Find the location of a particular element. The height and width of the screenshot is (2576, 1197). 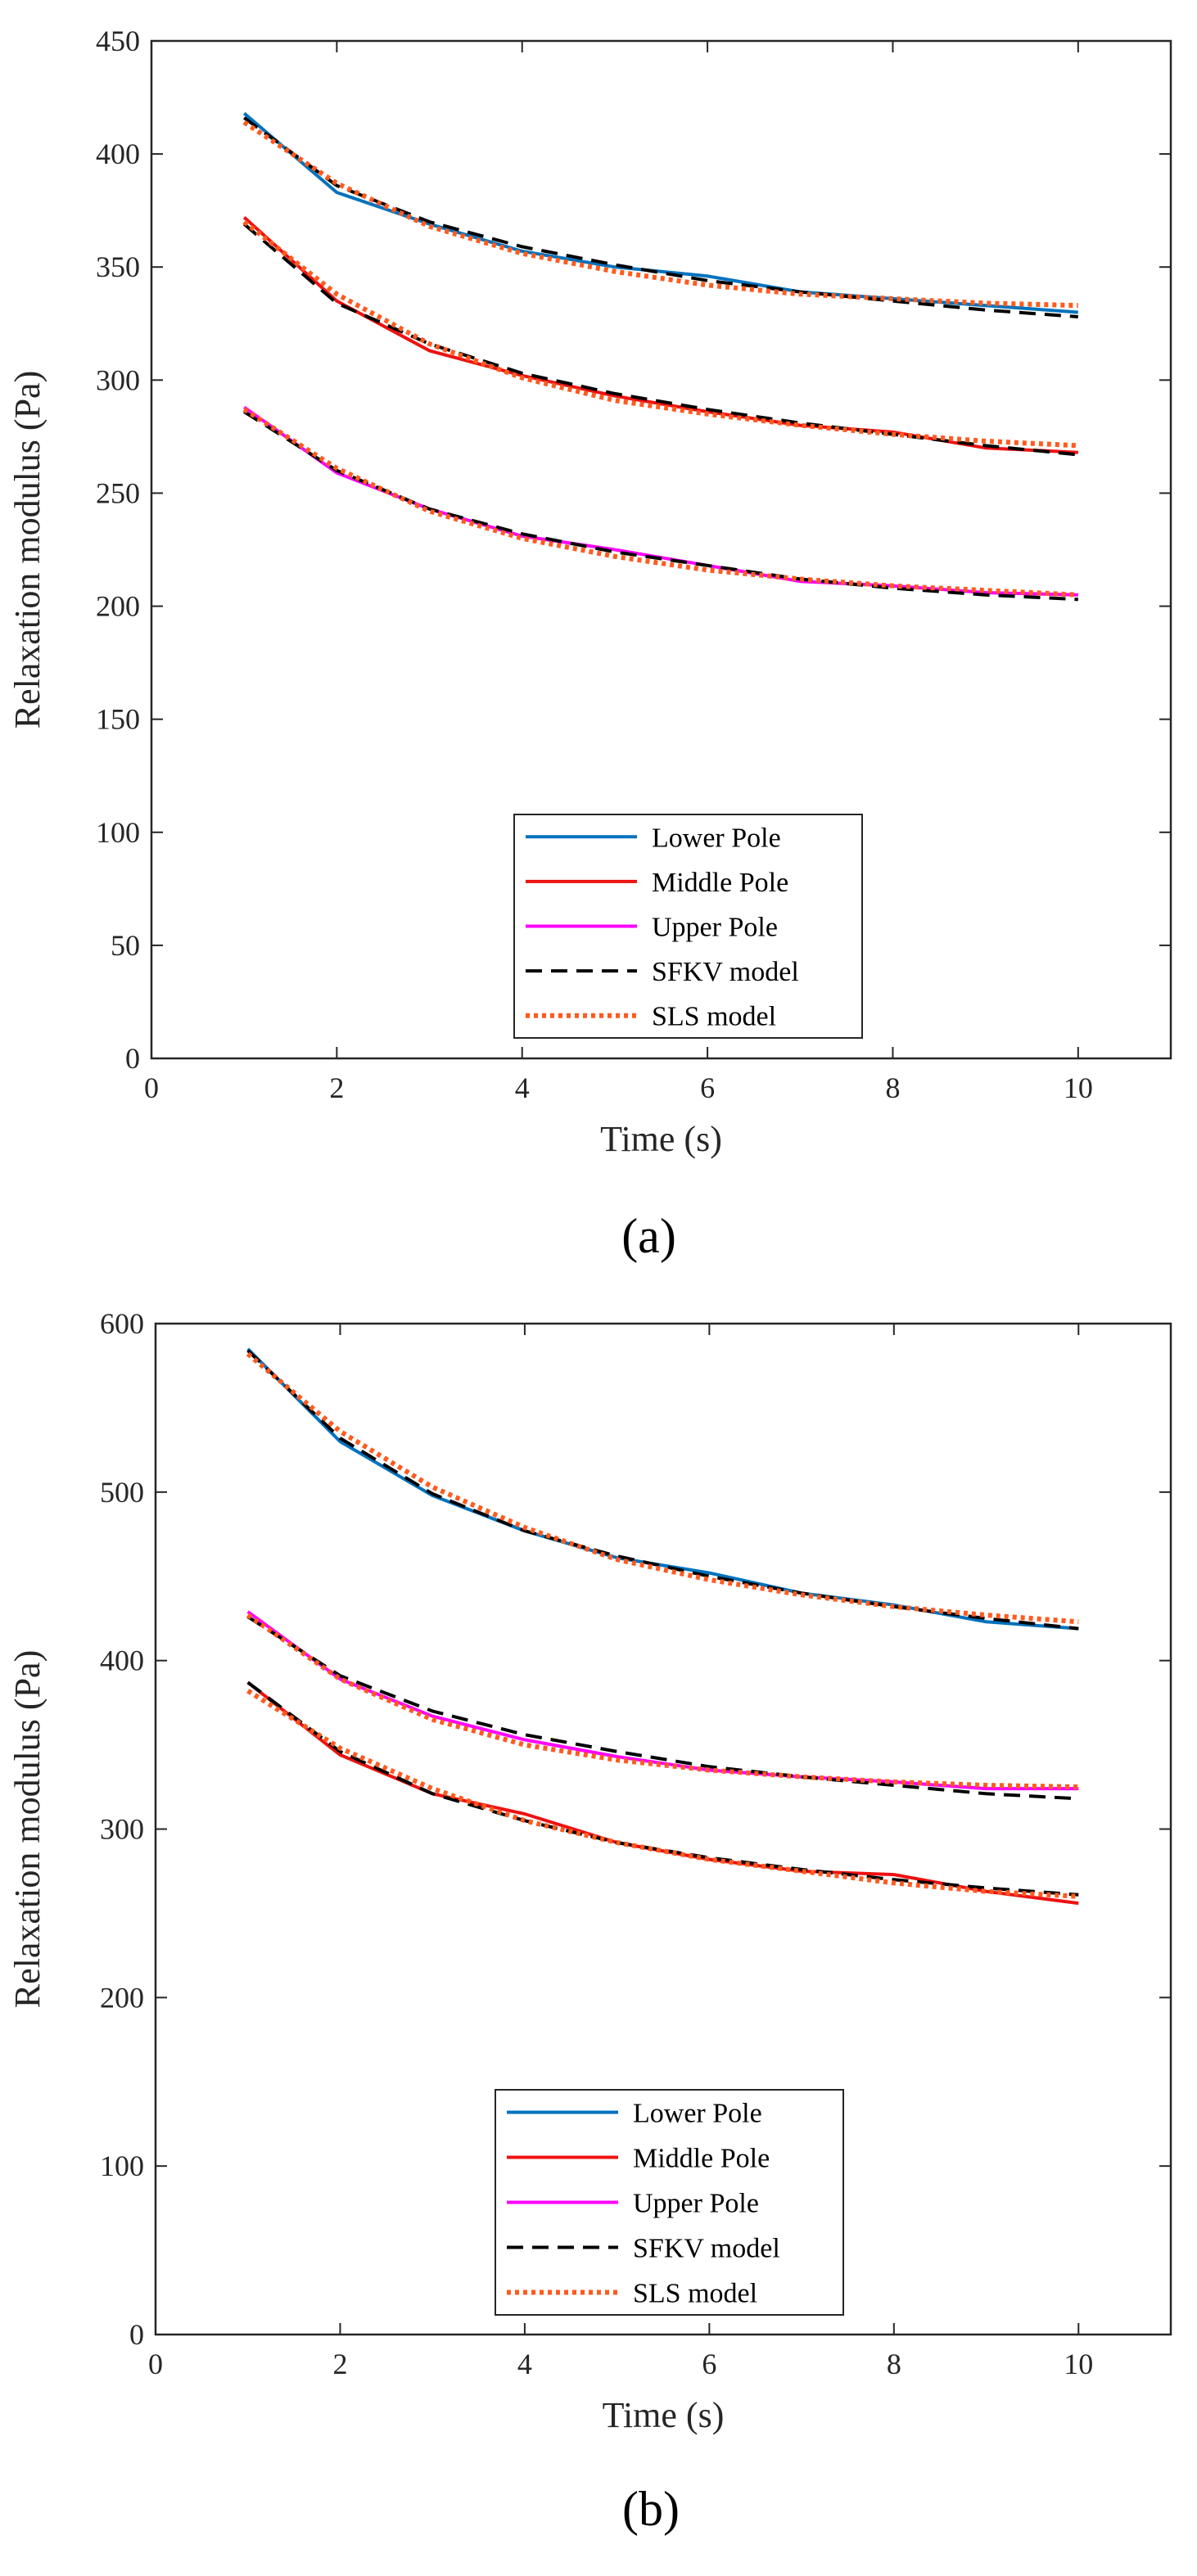

y-tick-label: 600 is located at coordinates (122, 1323).